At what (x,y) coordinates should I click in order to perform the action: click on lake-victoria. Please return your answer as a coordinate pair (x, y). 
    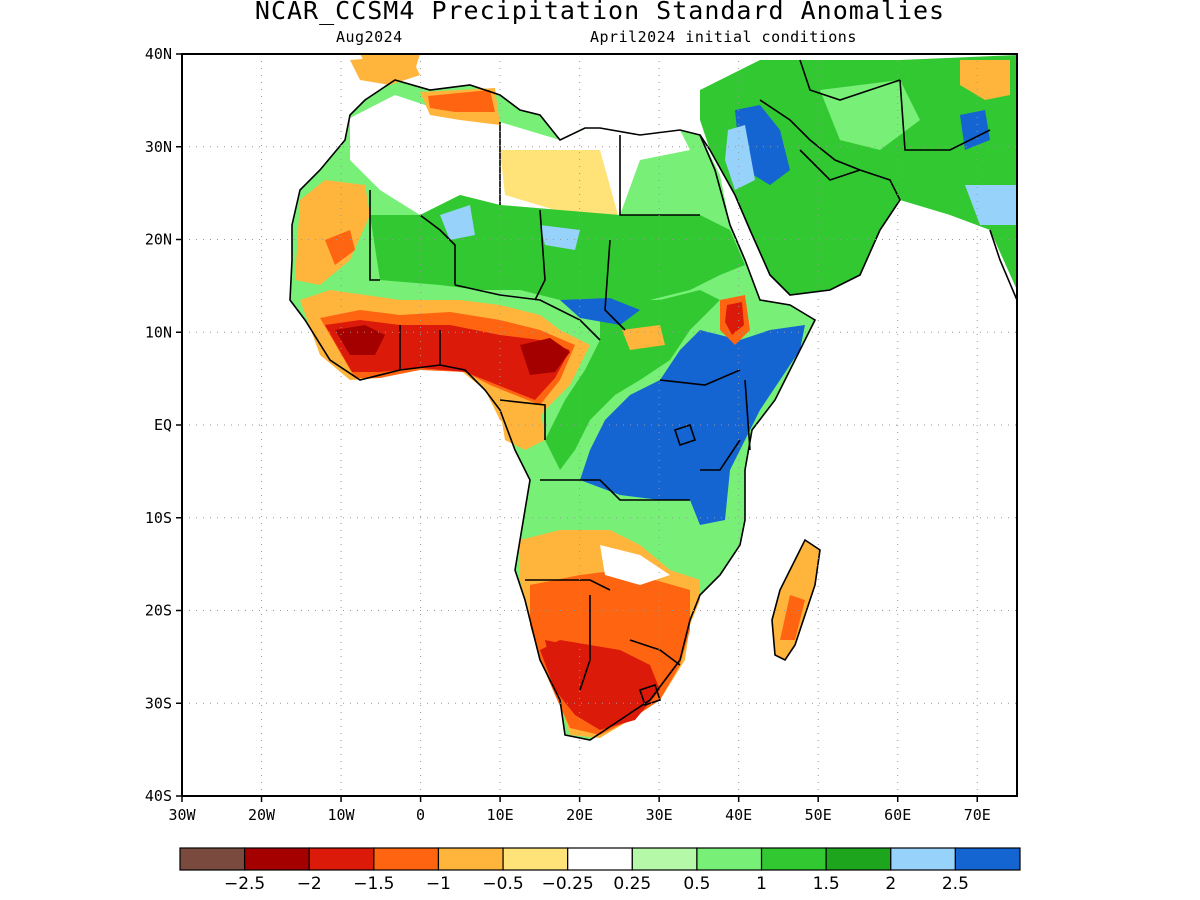
    Looking at the image, I should click on (685, 435).